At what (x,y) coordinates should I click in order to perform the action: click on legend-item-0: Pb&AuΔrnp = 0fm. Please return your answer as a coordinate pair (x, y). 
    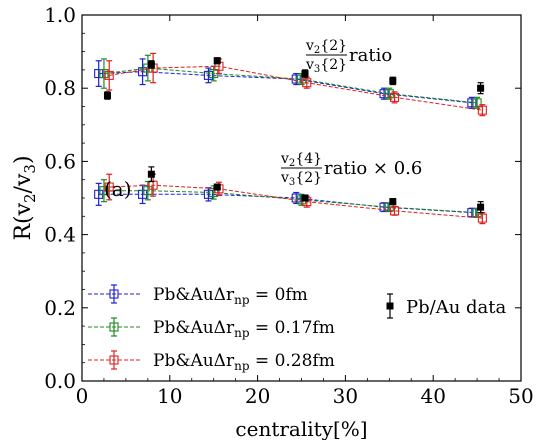
    Looking at the image, I should click on (198, 295).